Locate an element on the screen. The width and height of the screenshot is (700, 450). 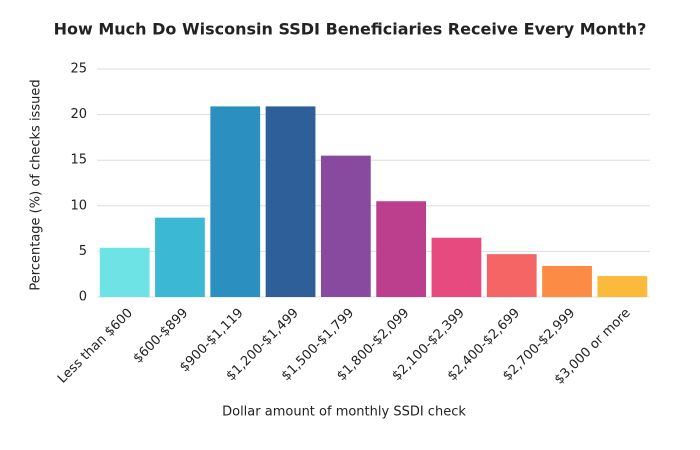
x-tick-label: $600-$899 is located at coordinates (161, 336).